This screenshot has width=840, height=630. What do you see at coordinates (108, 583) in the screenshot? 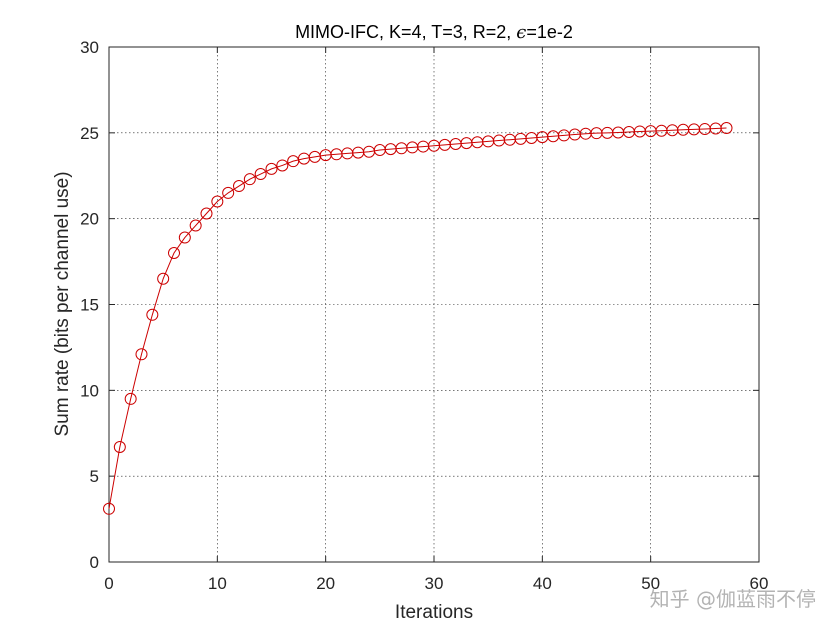
I see `x-tick-label: 0` at bounding box center [108, 583].